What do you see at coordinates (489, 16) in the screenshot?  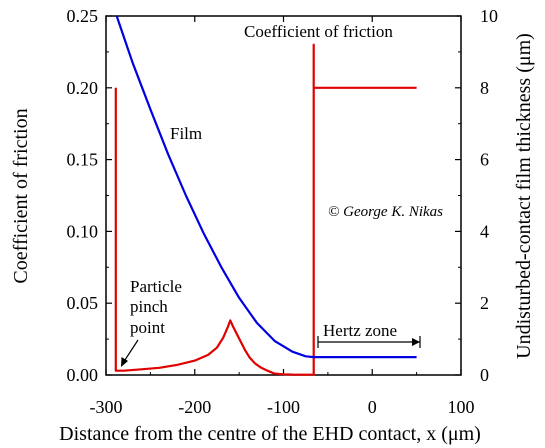 I see `right-y-tick-label: 10` at bounding box center [489, 16].